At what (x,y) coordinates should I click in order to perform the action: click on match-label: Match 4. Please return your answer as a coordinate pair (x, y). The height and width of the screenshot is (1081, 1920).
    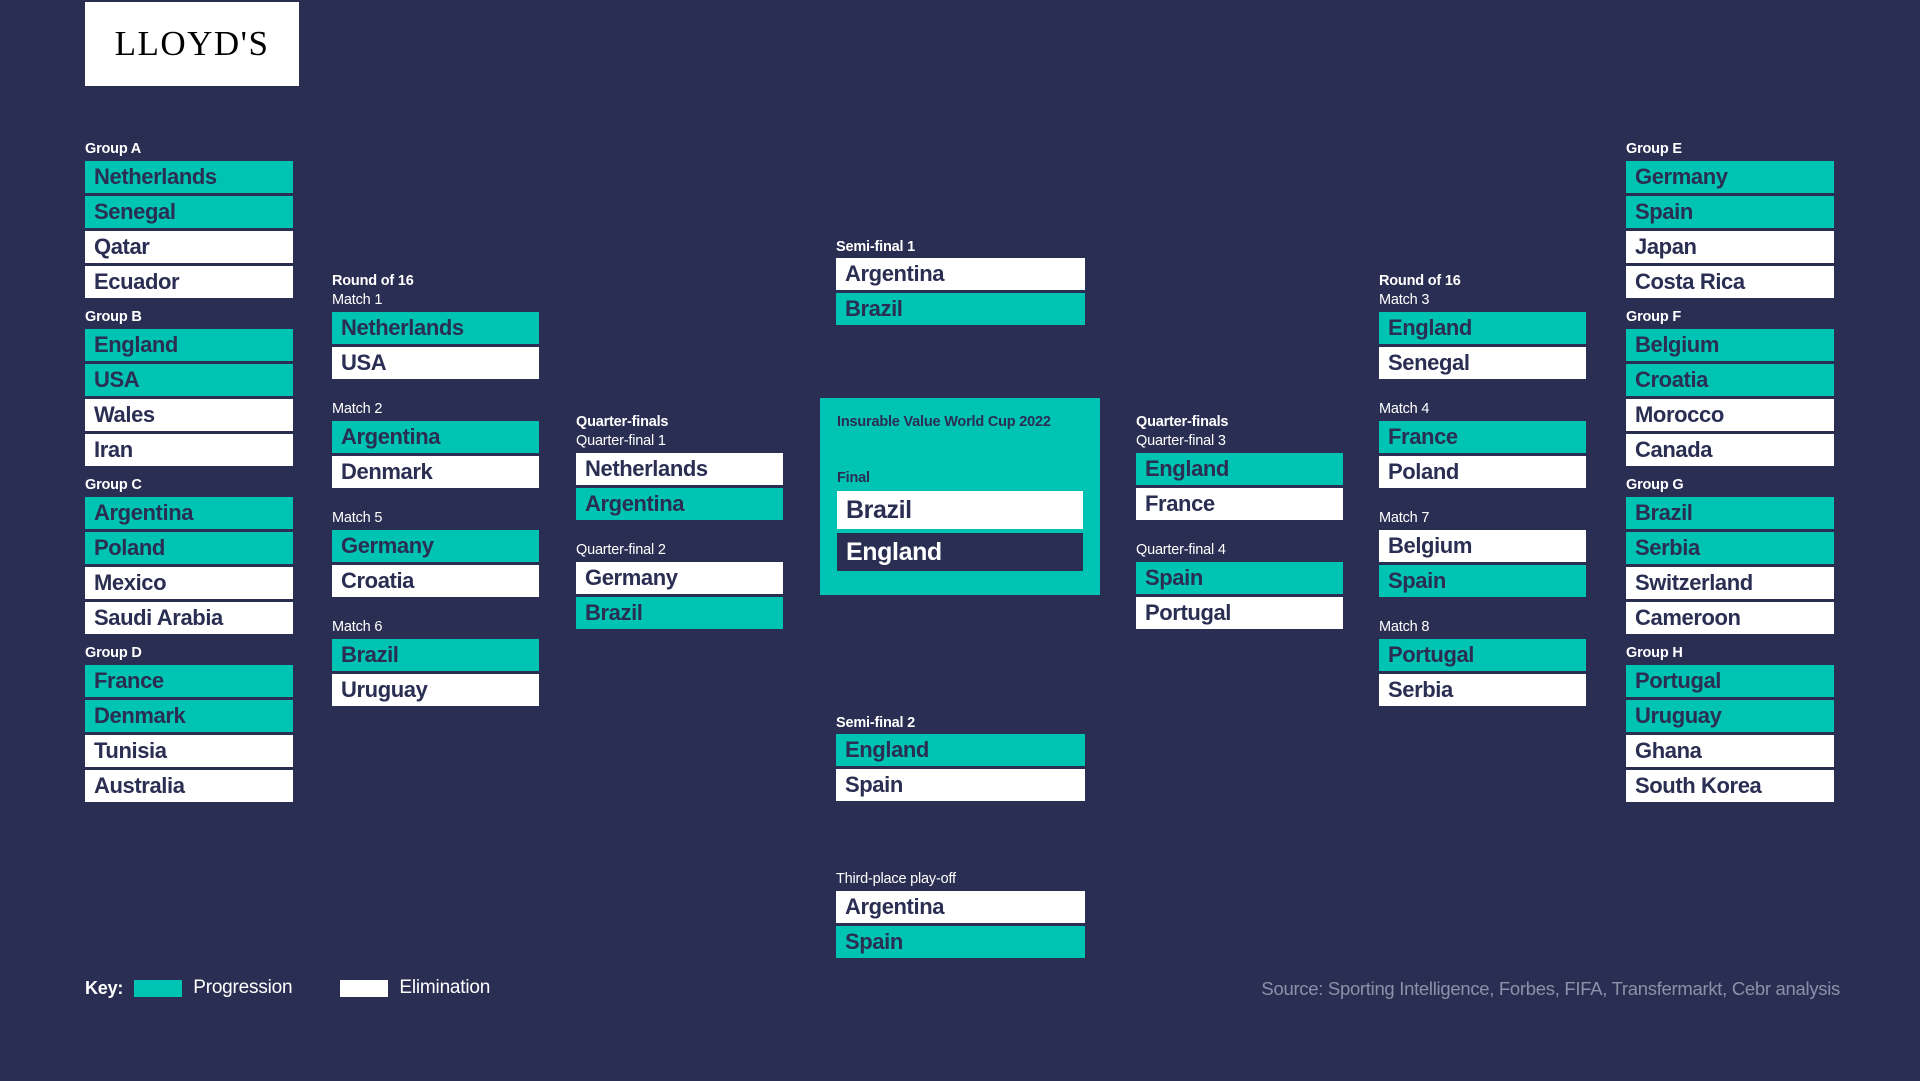
    Looking at the image, I should click on (1404, 409).